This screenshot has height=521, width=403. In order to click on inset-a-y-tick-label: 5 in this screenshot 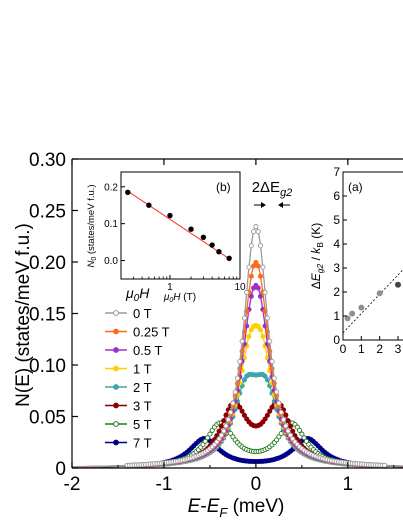, I will do `click(336, 220)`.